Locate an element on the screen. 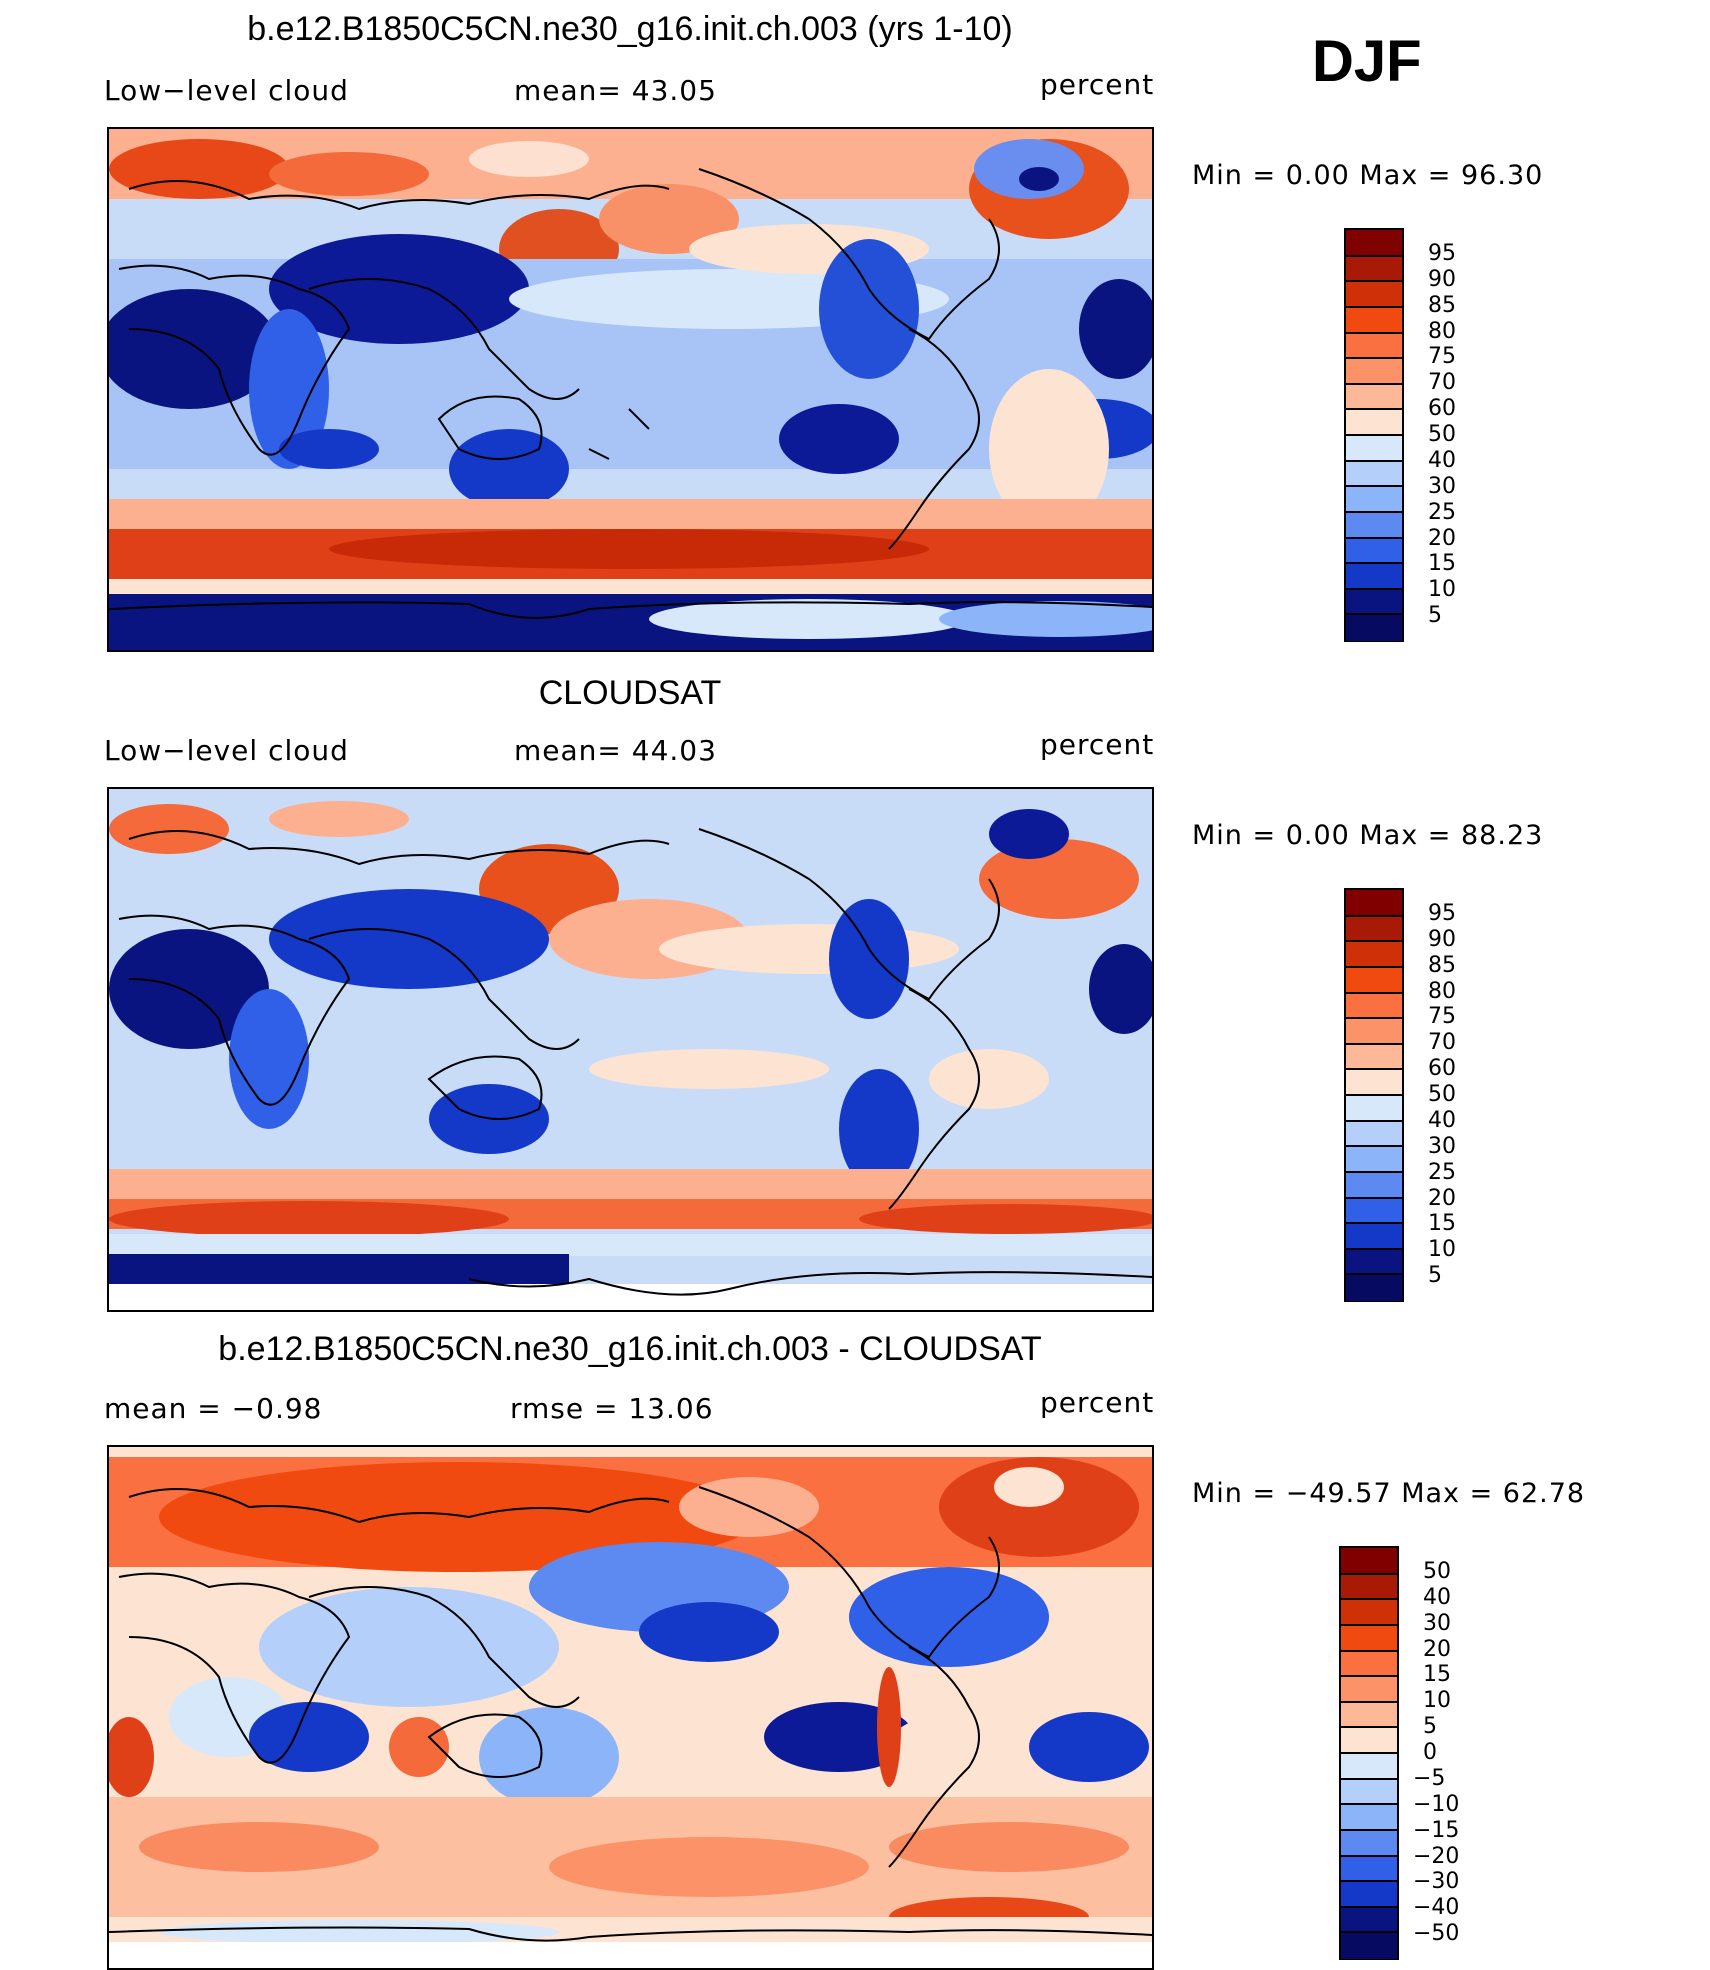 This screenshot has width=1710, height=1970. colorbar-tick-label: −30 is located at coordinates (1436, 1882).